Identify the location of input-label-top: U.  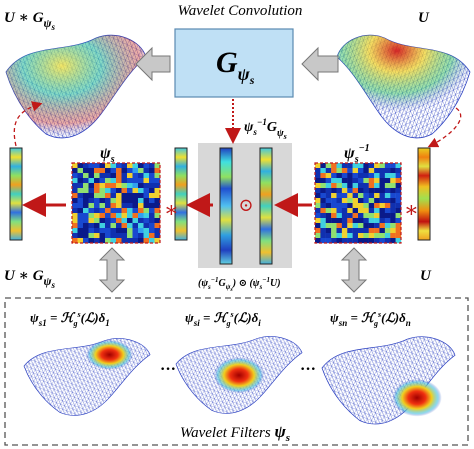
(424, 18).